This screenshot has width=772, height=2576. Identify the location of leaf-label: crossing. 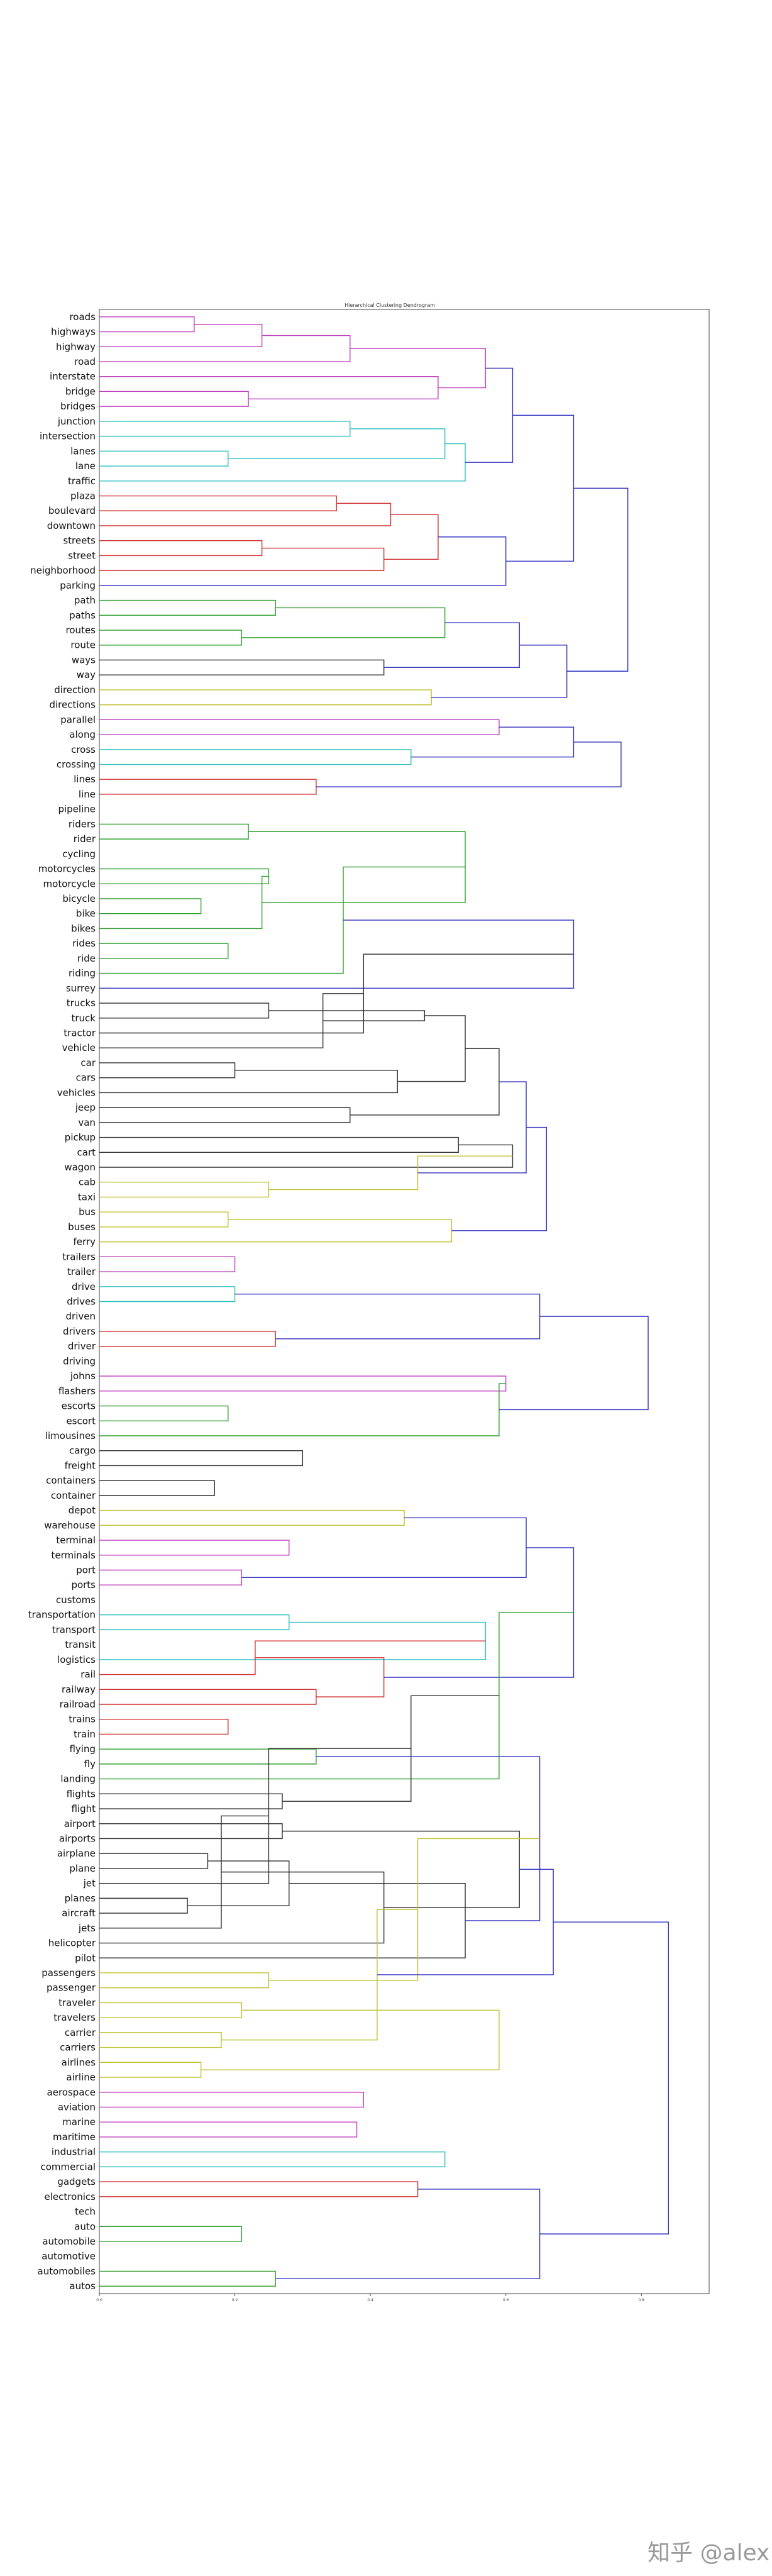
(76, 764).